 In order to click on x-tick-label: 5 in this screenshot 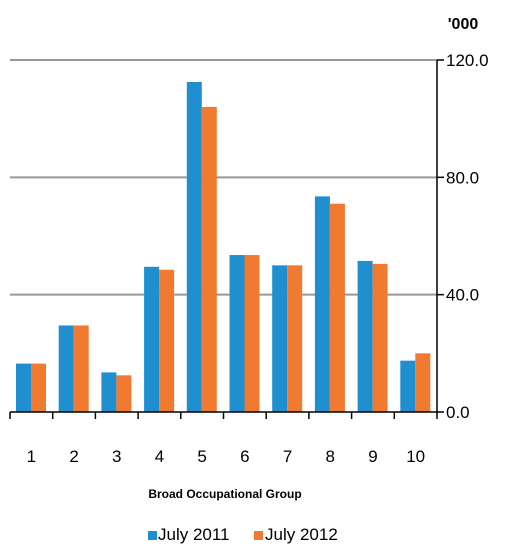, I will do `click(201, 456)`.